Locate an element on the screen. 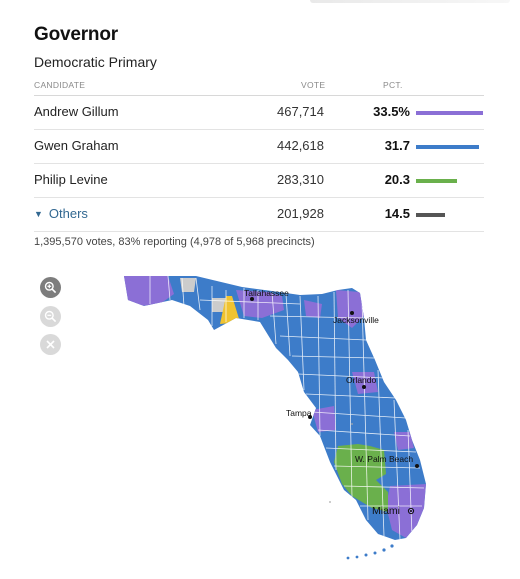 The image size is (520, 579). header-pct: PCT. is located at coordinates (393, 85).